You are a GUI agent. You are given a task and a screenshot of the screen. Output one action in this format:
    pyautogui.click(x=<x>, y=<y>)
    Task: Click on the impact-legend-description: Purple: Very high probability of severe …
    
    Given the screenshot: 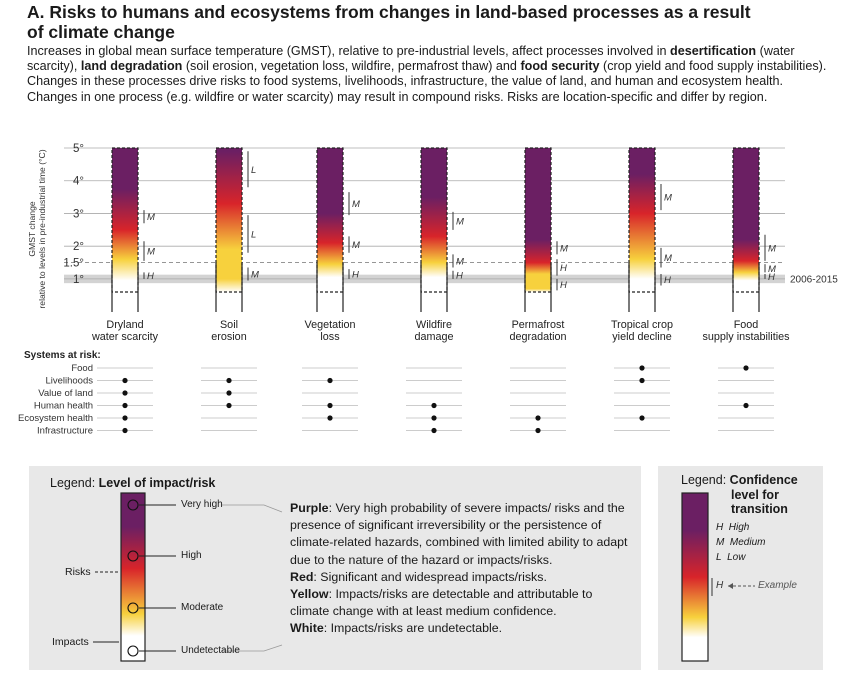 What is the action you would take?
    pyautogui.click(x=460, y=569)
    